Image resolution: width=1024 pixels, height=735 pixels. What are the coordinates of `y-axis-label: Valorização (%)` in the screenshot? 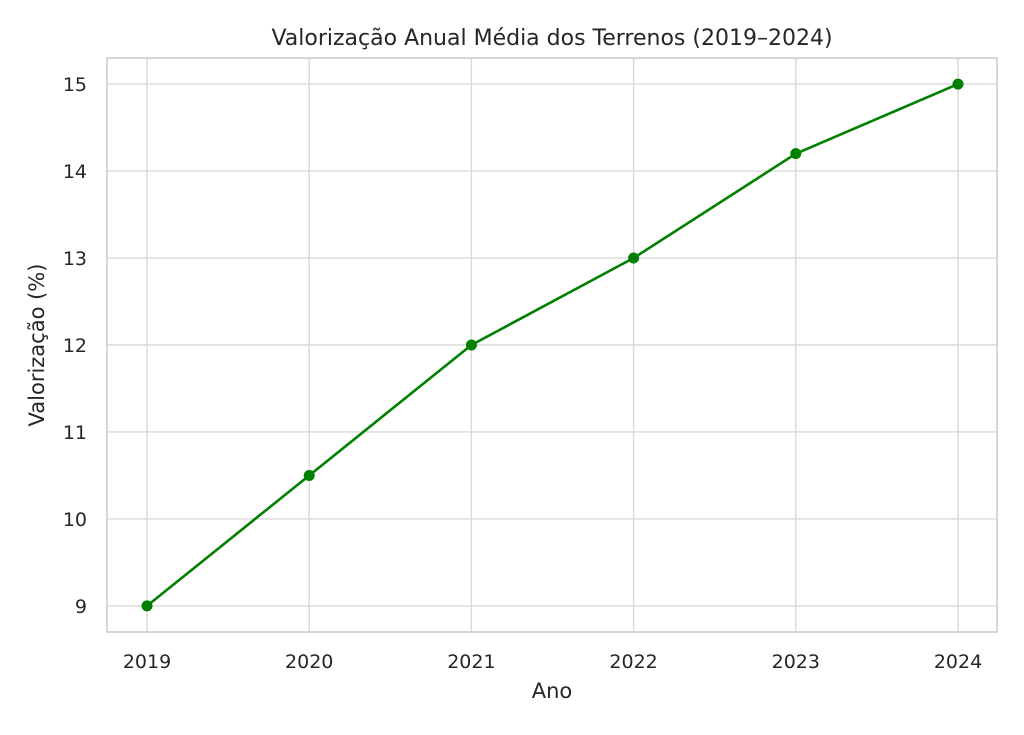 It's located at (37, 345).